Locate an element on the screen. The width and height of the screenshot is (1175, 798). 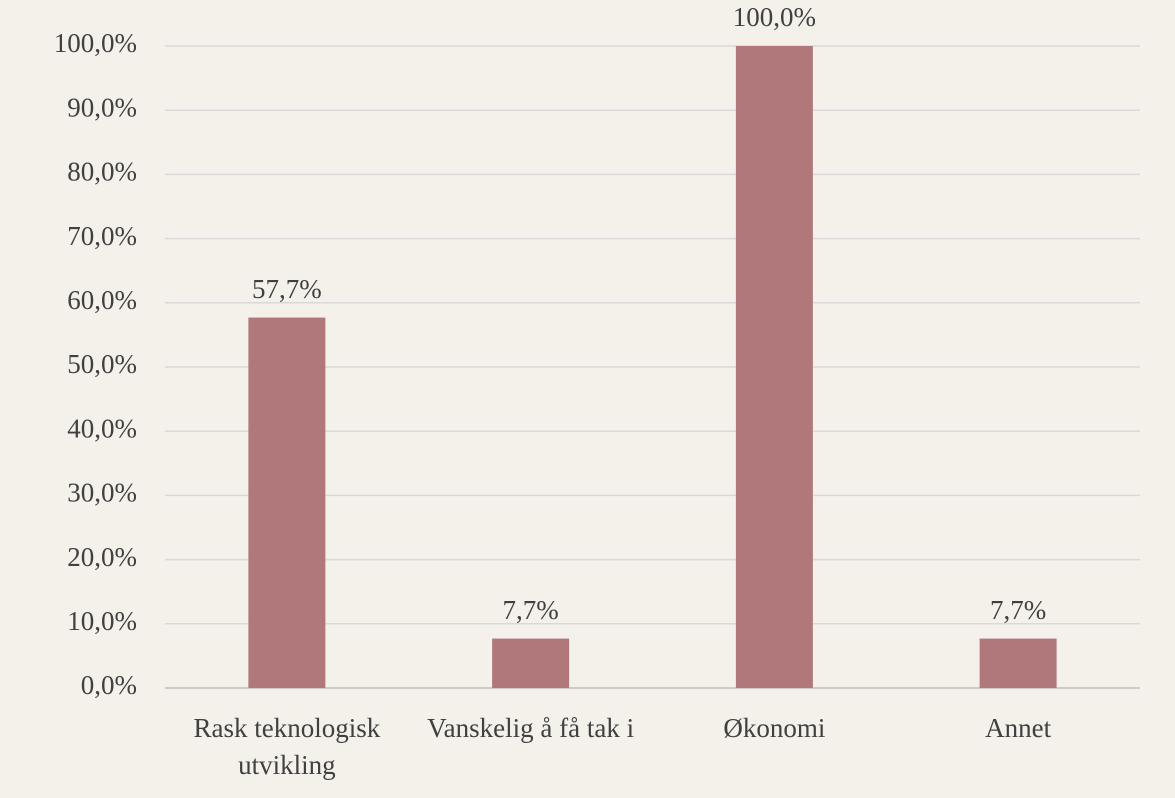
data-label: 100,0% is located at coordinates (774, 17).